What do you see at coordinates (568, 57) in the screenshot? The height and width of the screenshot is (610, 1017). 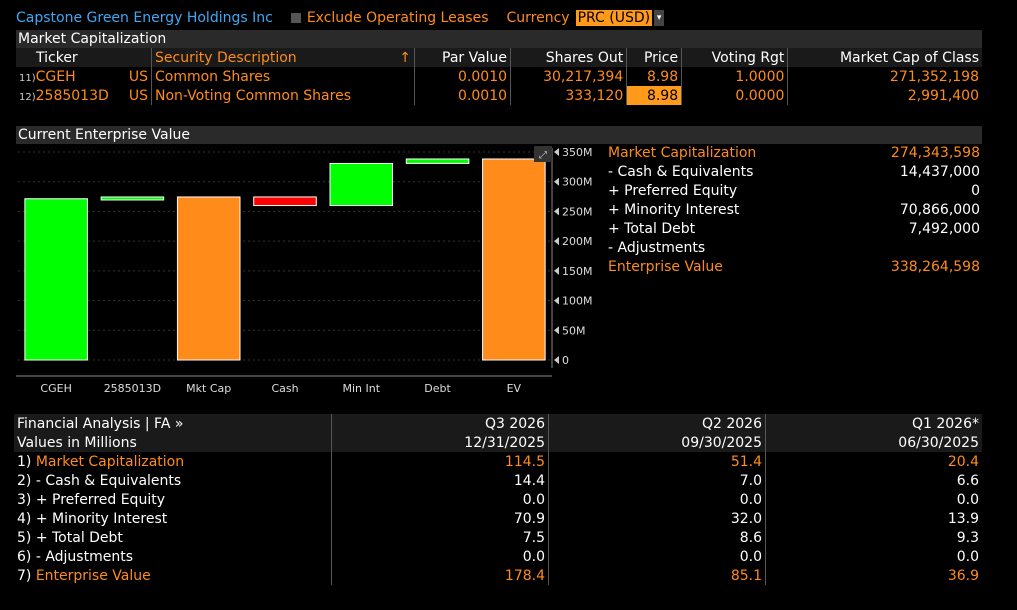 I see `col-shares-out: Shares Out` at bounding box center [568, 57].